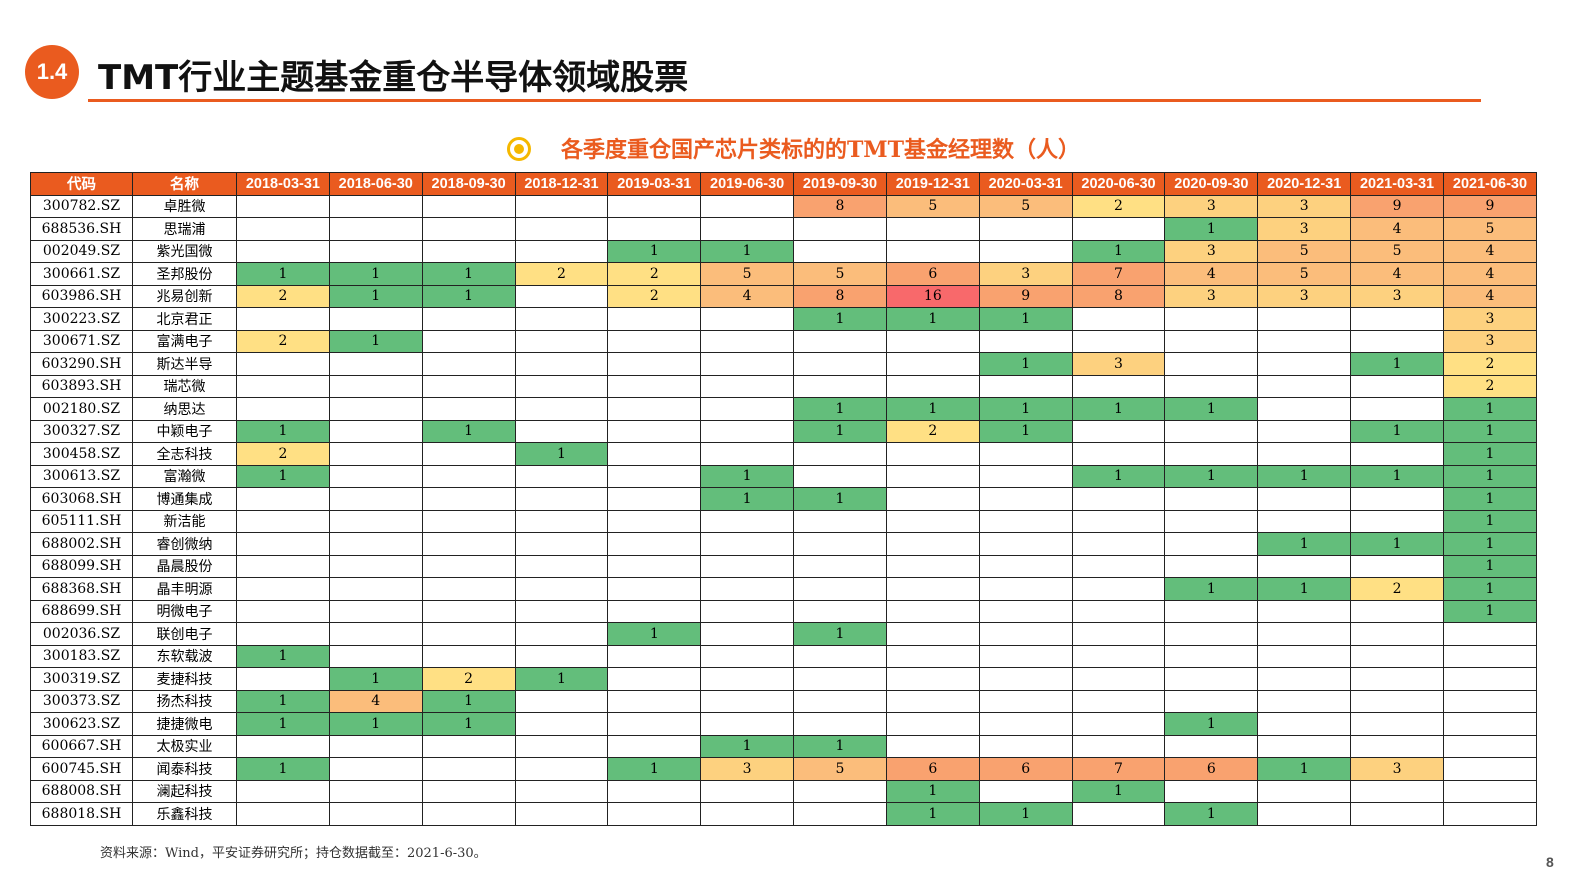 Image resolution: width=1587 pixels, height=892 pixels. I want to click on stock-name: 纳思达, so click(184, 409).